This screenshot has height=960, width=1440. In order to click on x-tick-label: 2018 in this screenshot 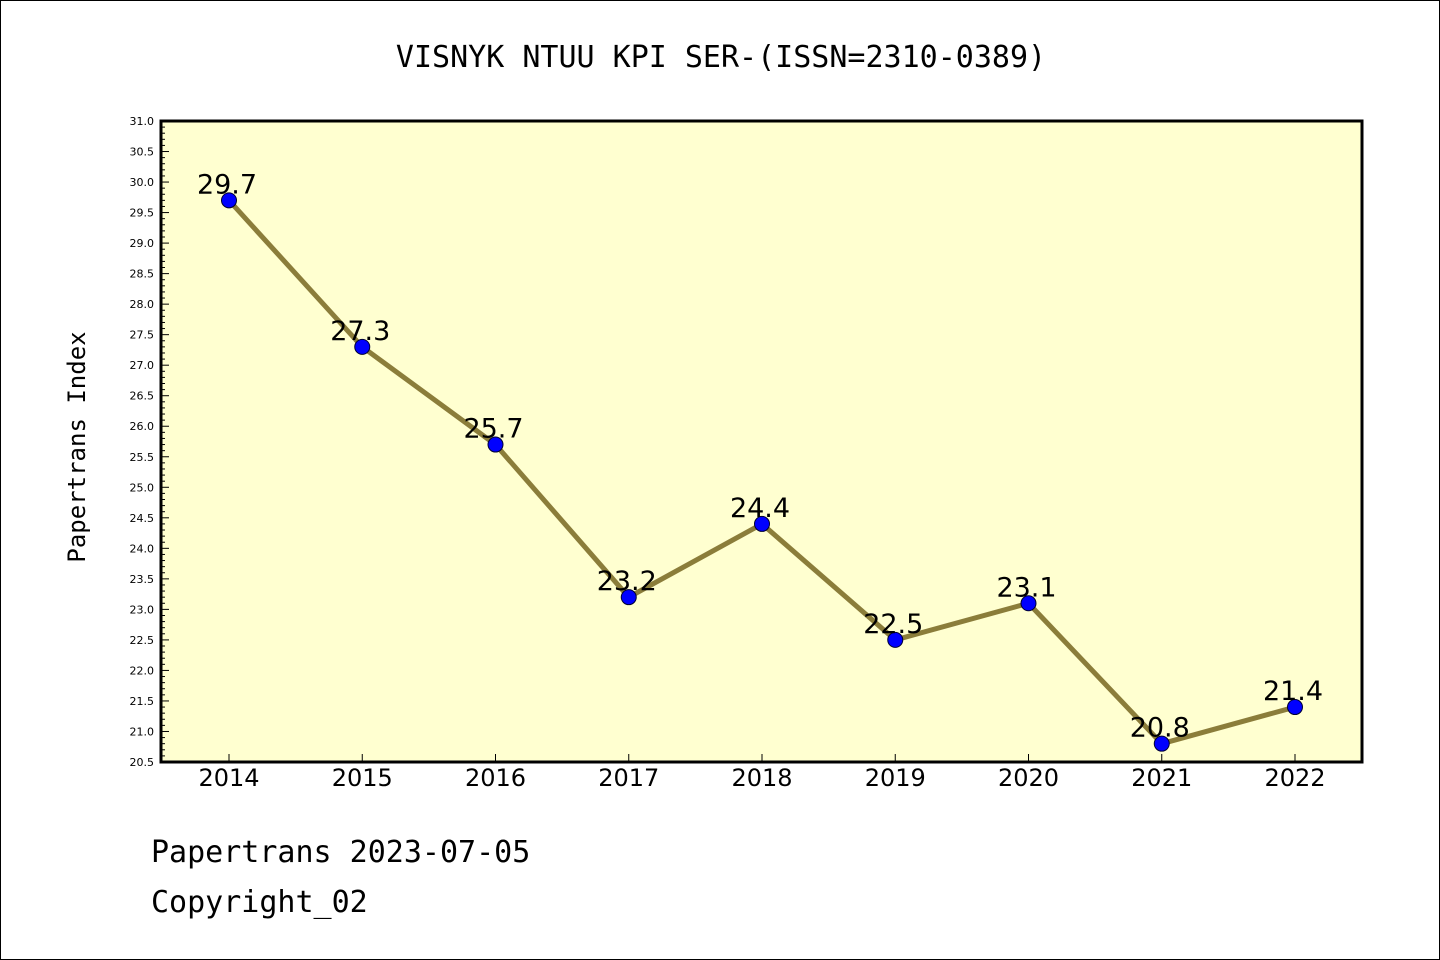, I will do `click(761, 778)`.